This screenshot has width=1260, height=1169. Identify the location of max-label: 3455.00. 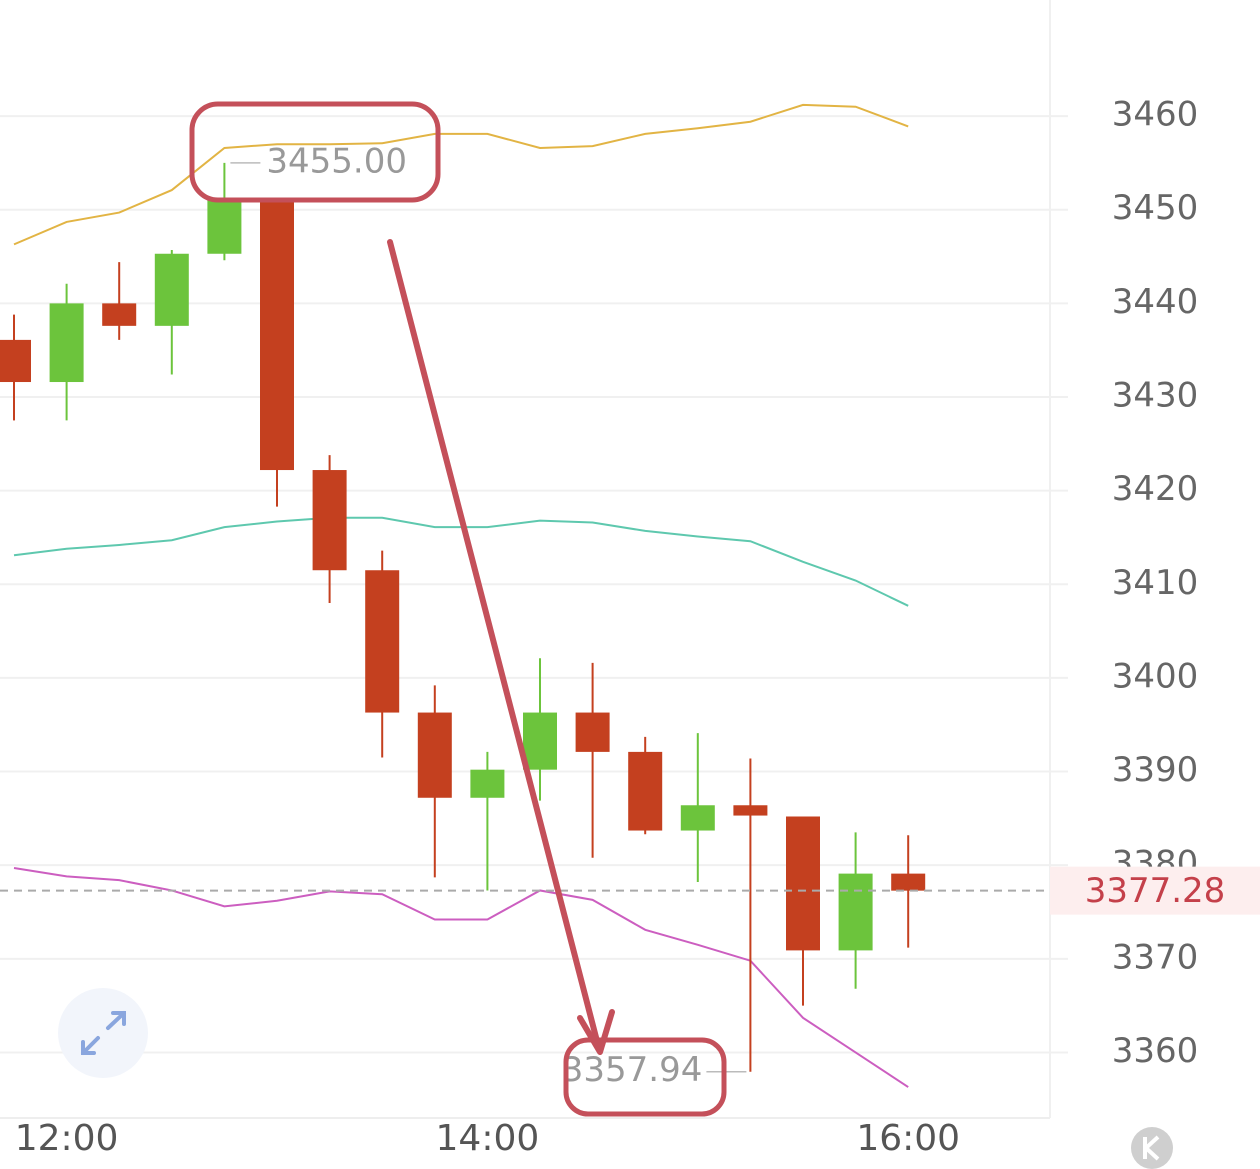
(336, 161).